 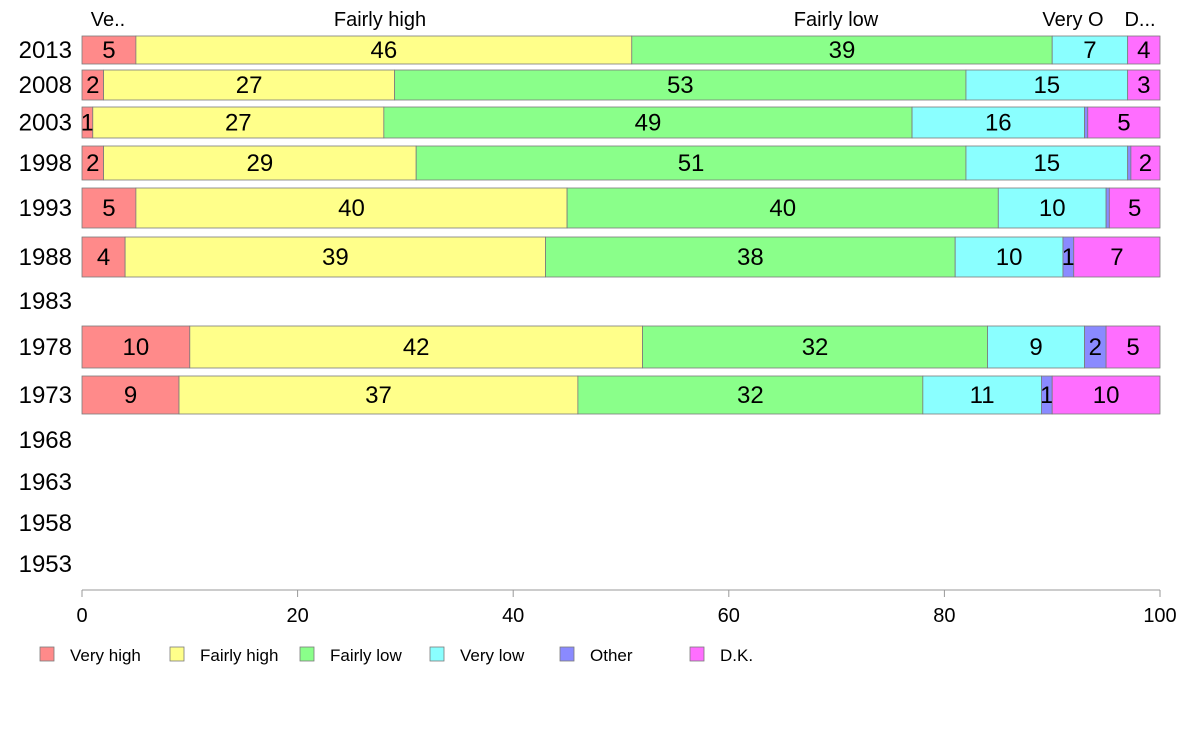 I want to click on year-label-1998: 1998, so click(x=45, y=163).